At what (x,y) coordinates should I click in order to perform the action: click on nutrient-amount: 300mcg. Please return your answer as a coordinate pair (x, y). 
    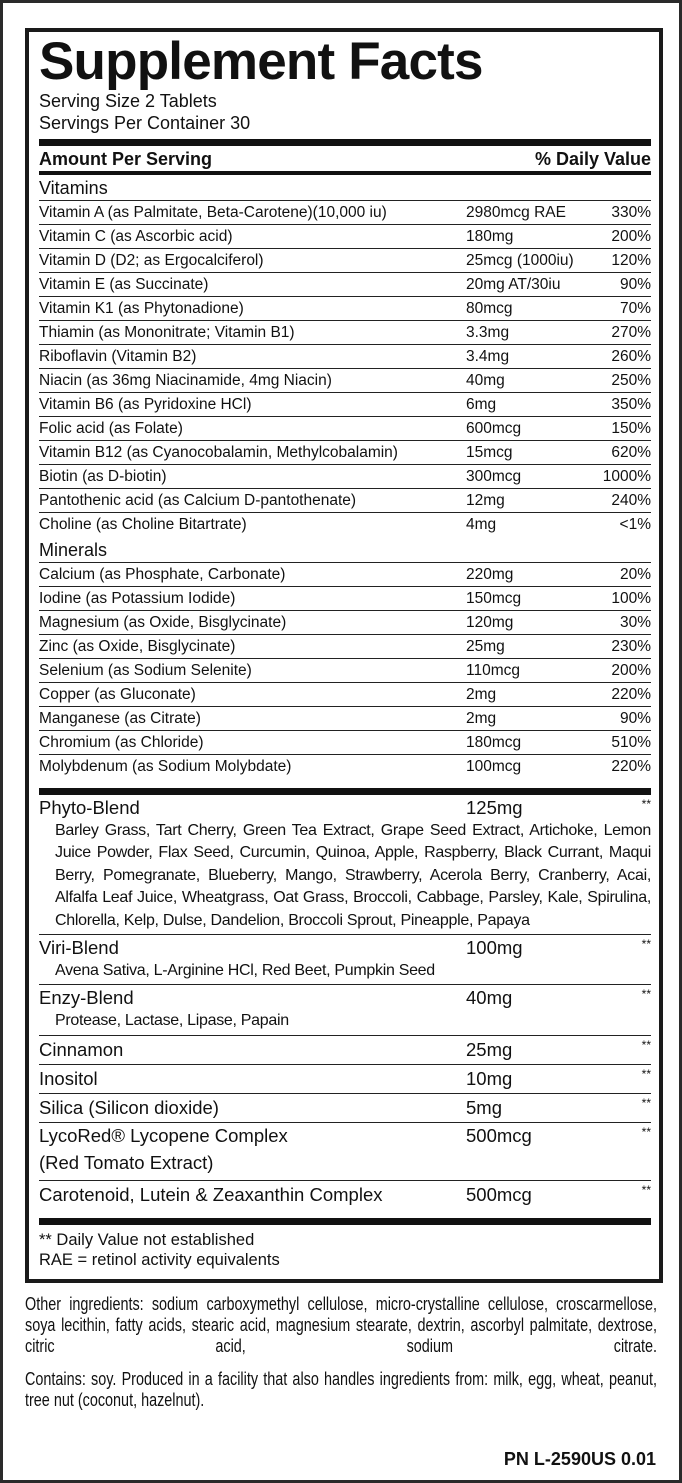
    Looking at the image, I should click on (494, 476).